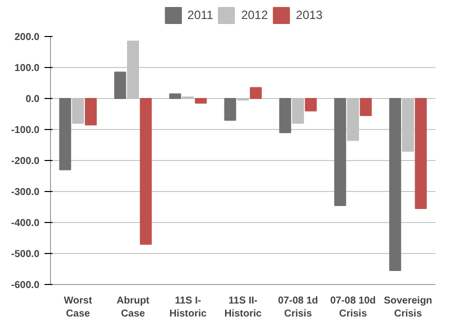  I want to click on y-tick-label: -200.0, so click(25, 161).